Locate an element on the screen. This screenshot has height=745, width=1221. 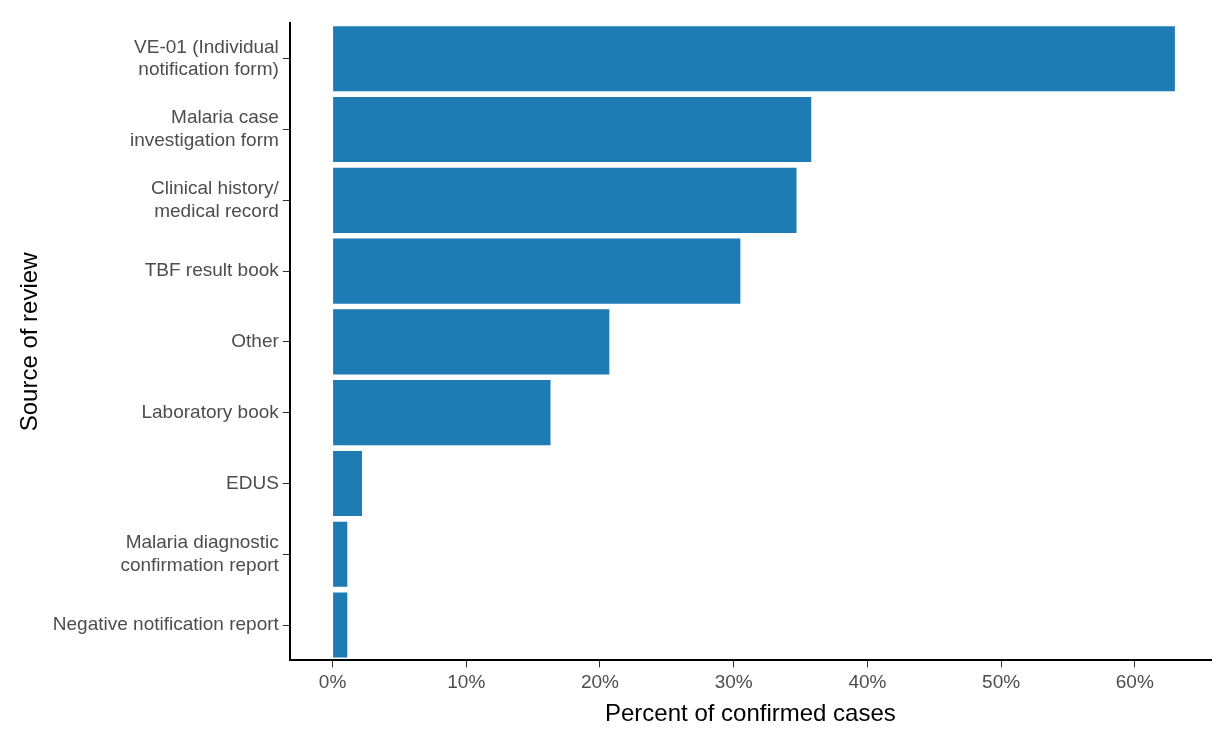
y-axis-title: Source of review is located at coordinates (29, 341).